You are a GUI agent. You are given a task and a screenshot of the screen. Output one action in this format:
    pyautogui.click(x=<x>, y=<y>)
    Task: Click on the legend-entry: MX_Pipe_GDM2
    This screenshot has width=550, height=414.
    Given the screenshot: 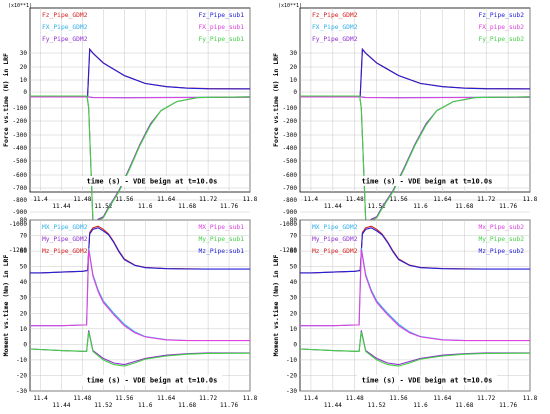 What is the action you would take?
    pyautogui.click(x=335, y=227)
    